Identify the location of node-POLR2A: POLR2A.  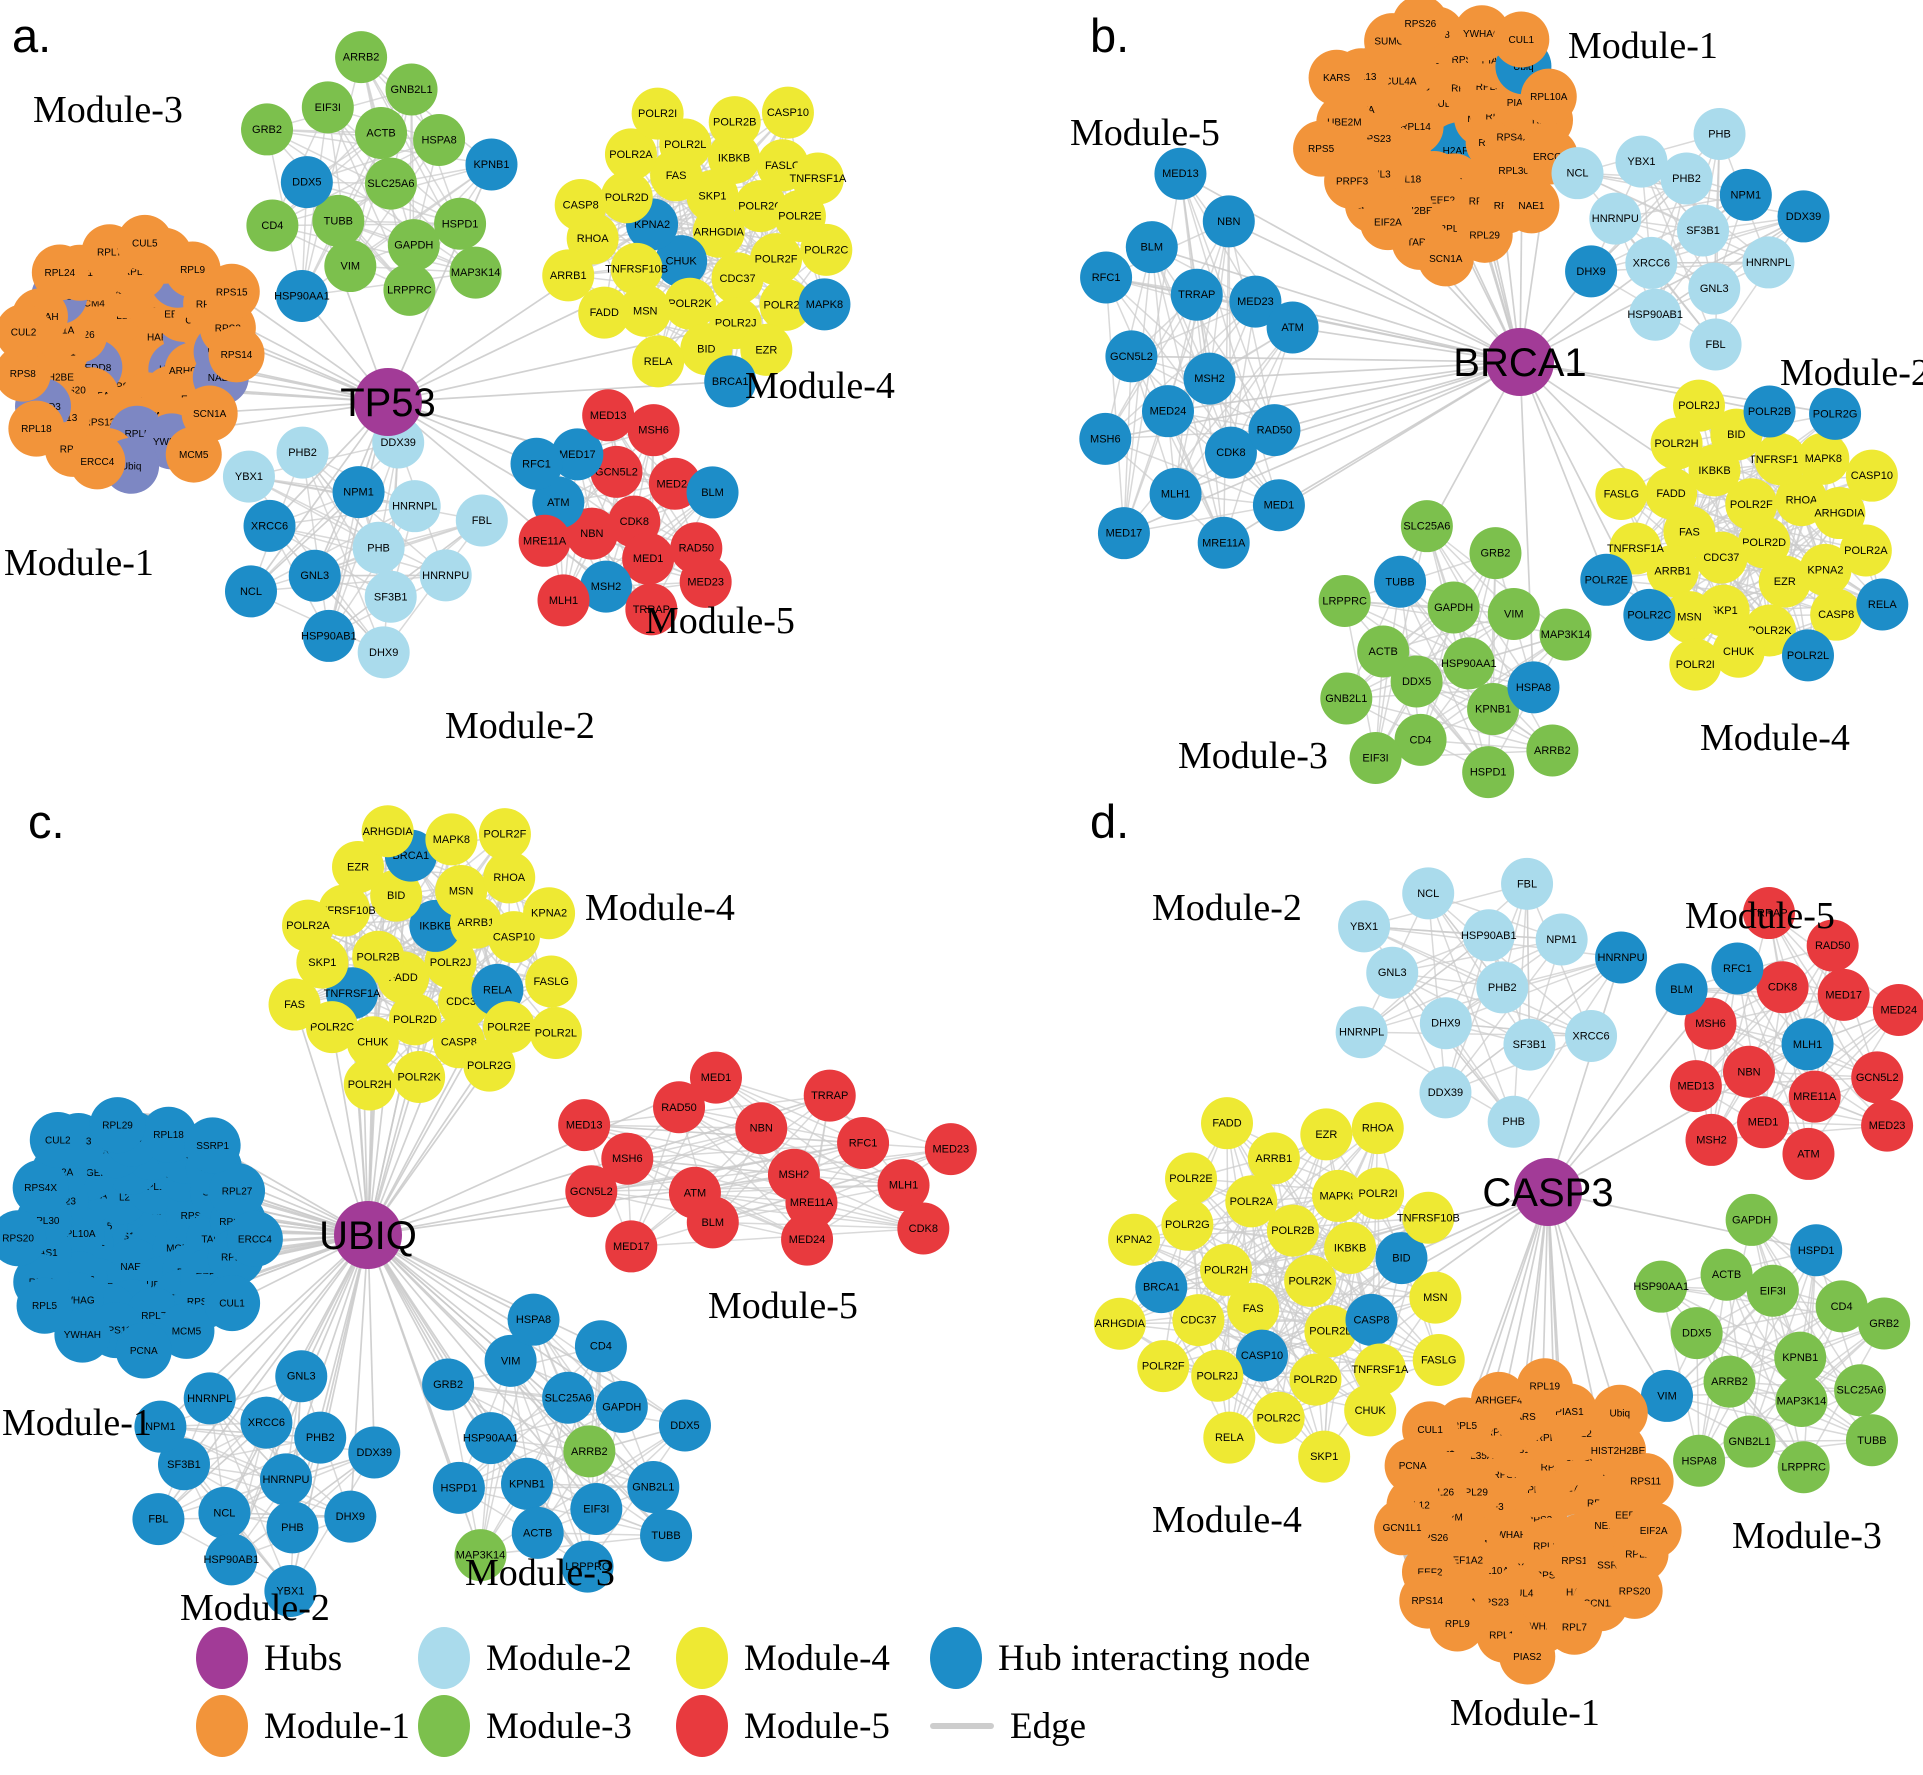
(1865, 550).